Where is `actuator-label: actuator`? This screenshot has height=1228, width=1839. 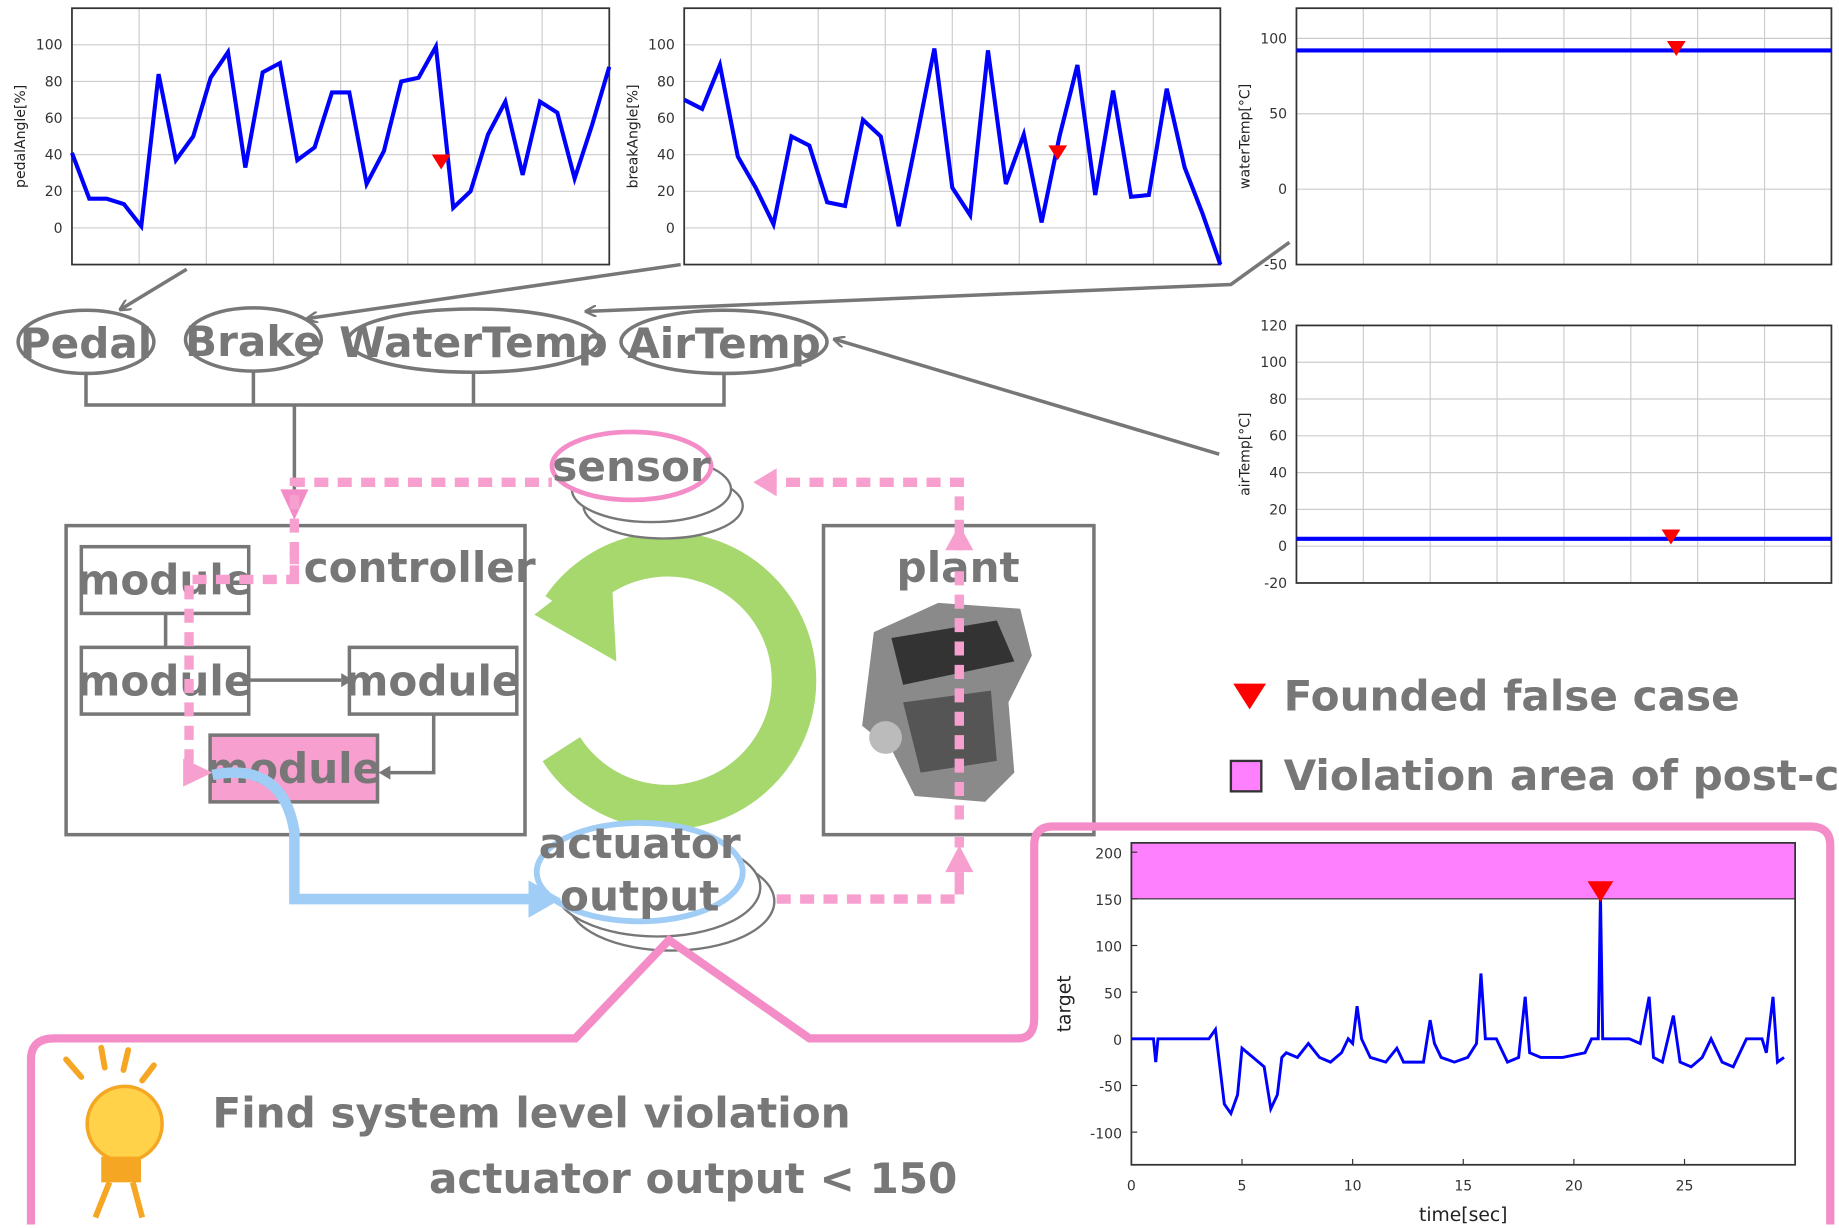 actuator-label: actuator is located at coordinates (640, 843).